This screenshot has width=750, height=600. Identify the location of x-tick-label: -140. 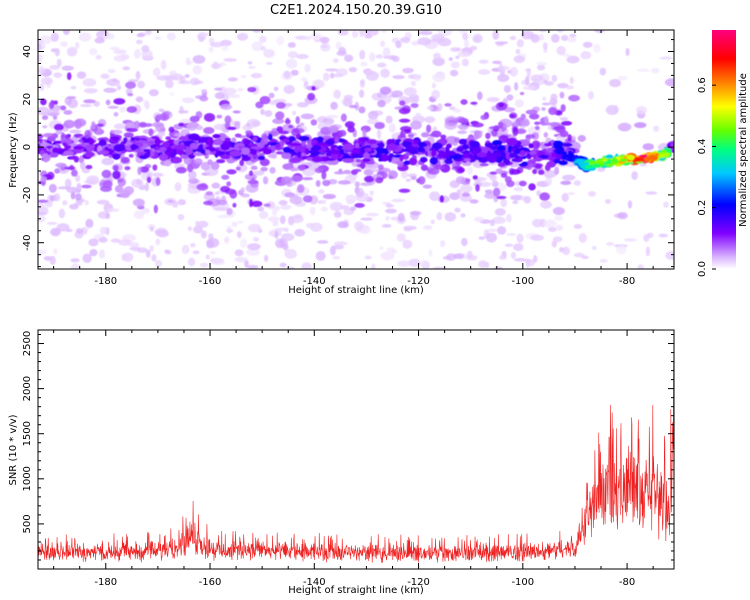
(314, 582).